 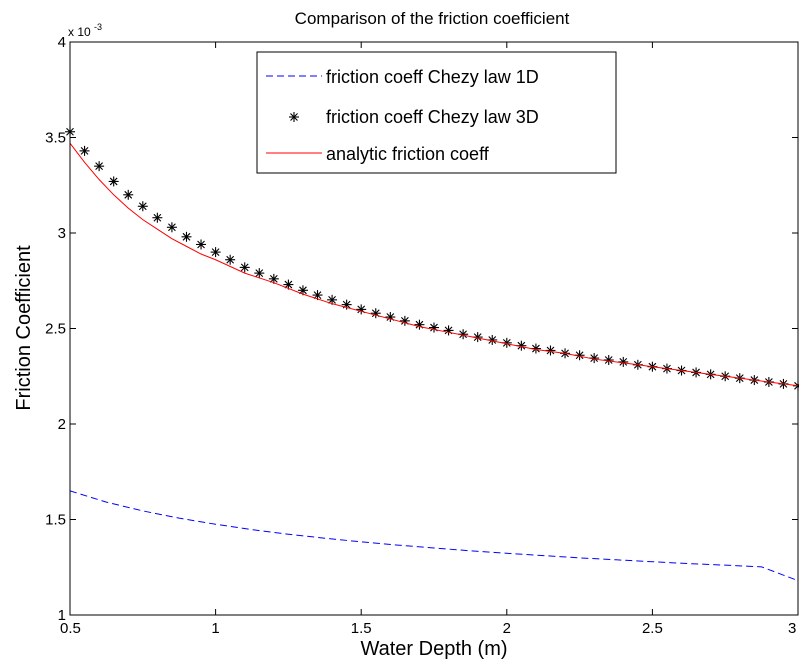 I want to click on series-line-chezy-1d, so click(x=434, y=536).